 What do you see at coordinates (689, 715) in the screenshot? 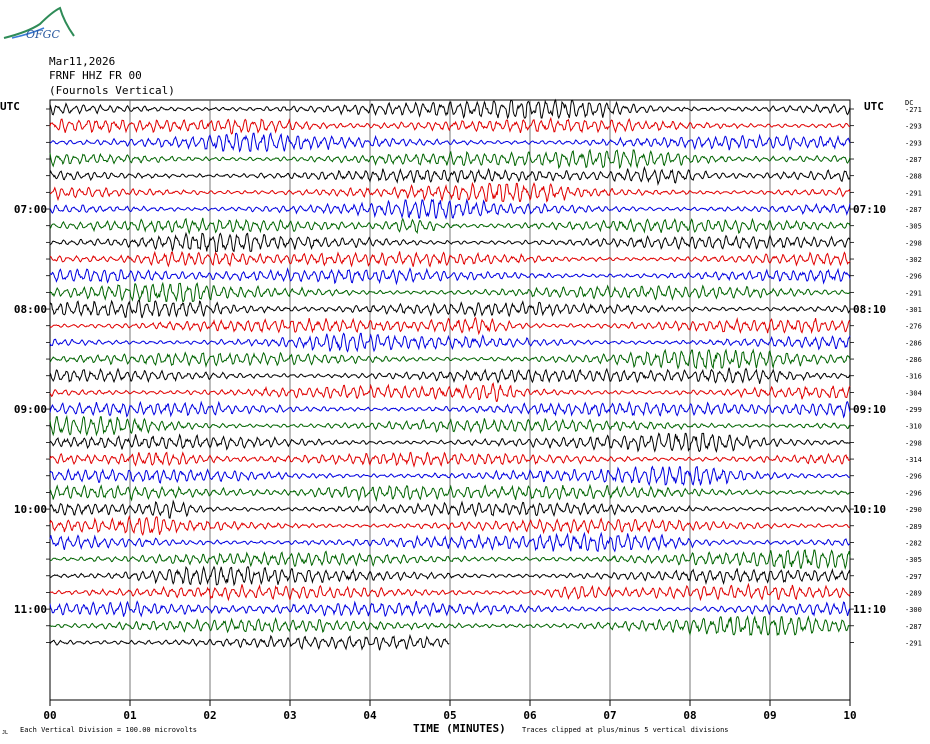
I see `x-tick-label: 08` at bounding box center [689, 715].